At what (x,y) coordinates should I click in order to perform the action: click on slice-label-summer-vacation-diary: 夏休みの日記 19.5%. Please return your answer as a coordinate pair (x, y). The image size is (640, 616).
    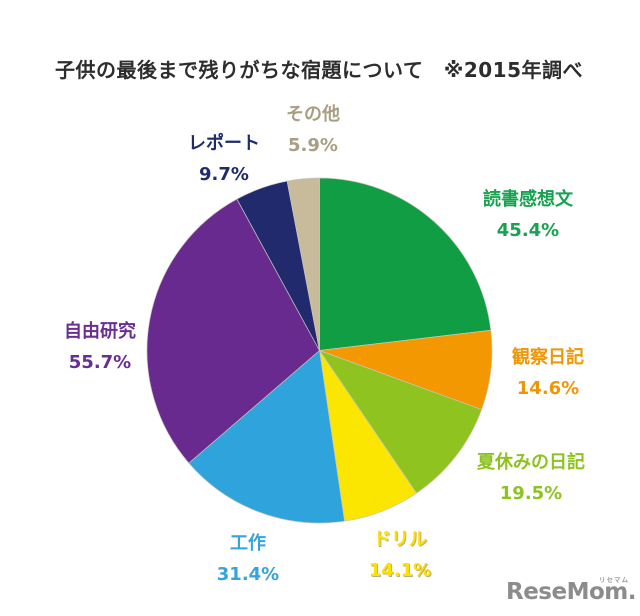
    Looking at the image, I should click on (531, 478).